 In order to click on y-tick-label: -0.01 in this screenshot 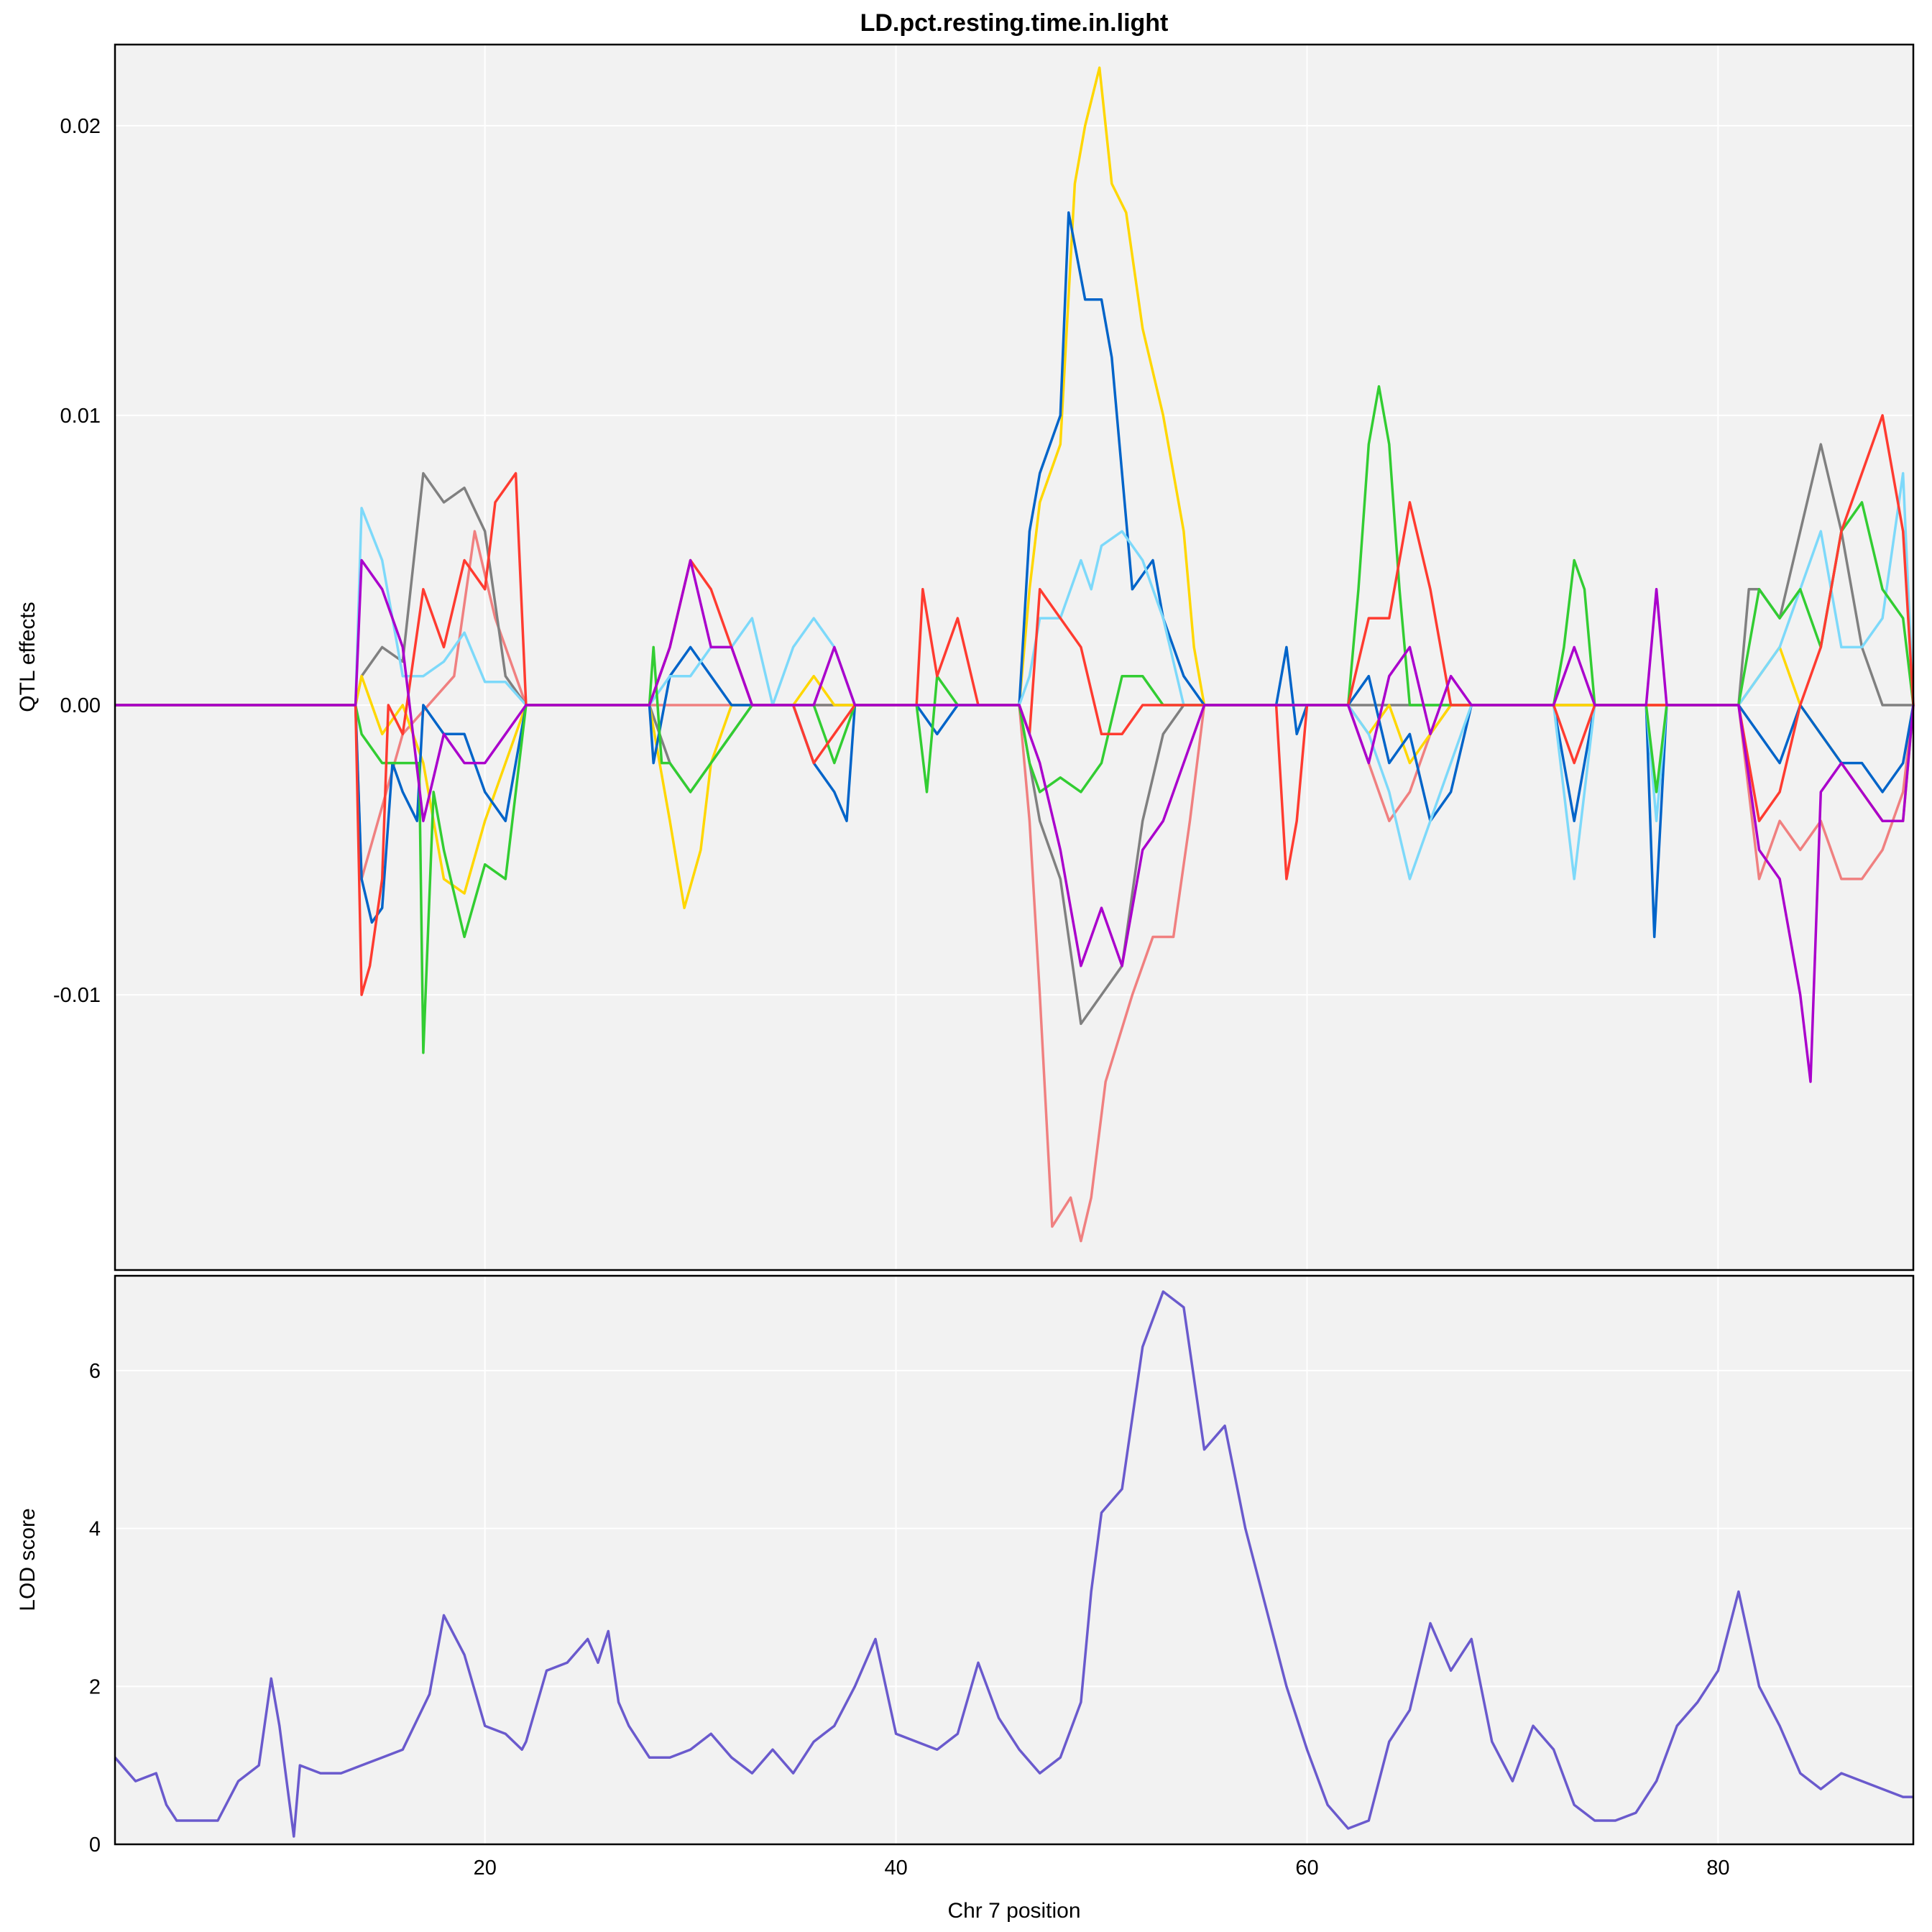, I will do `click(77, 995)`.